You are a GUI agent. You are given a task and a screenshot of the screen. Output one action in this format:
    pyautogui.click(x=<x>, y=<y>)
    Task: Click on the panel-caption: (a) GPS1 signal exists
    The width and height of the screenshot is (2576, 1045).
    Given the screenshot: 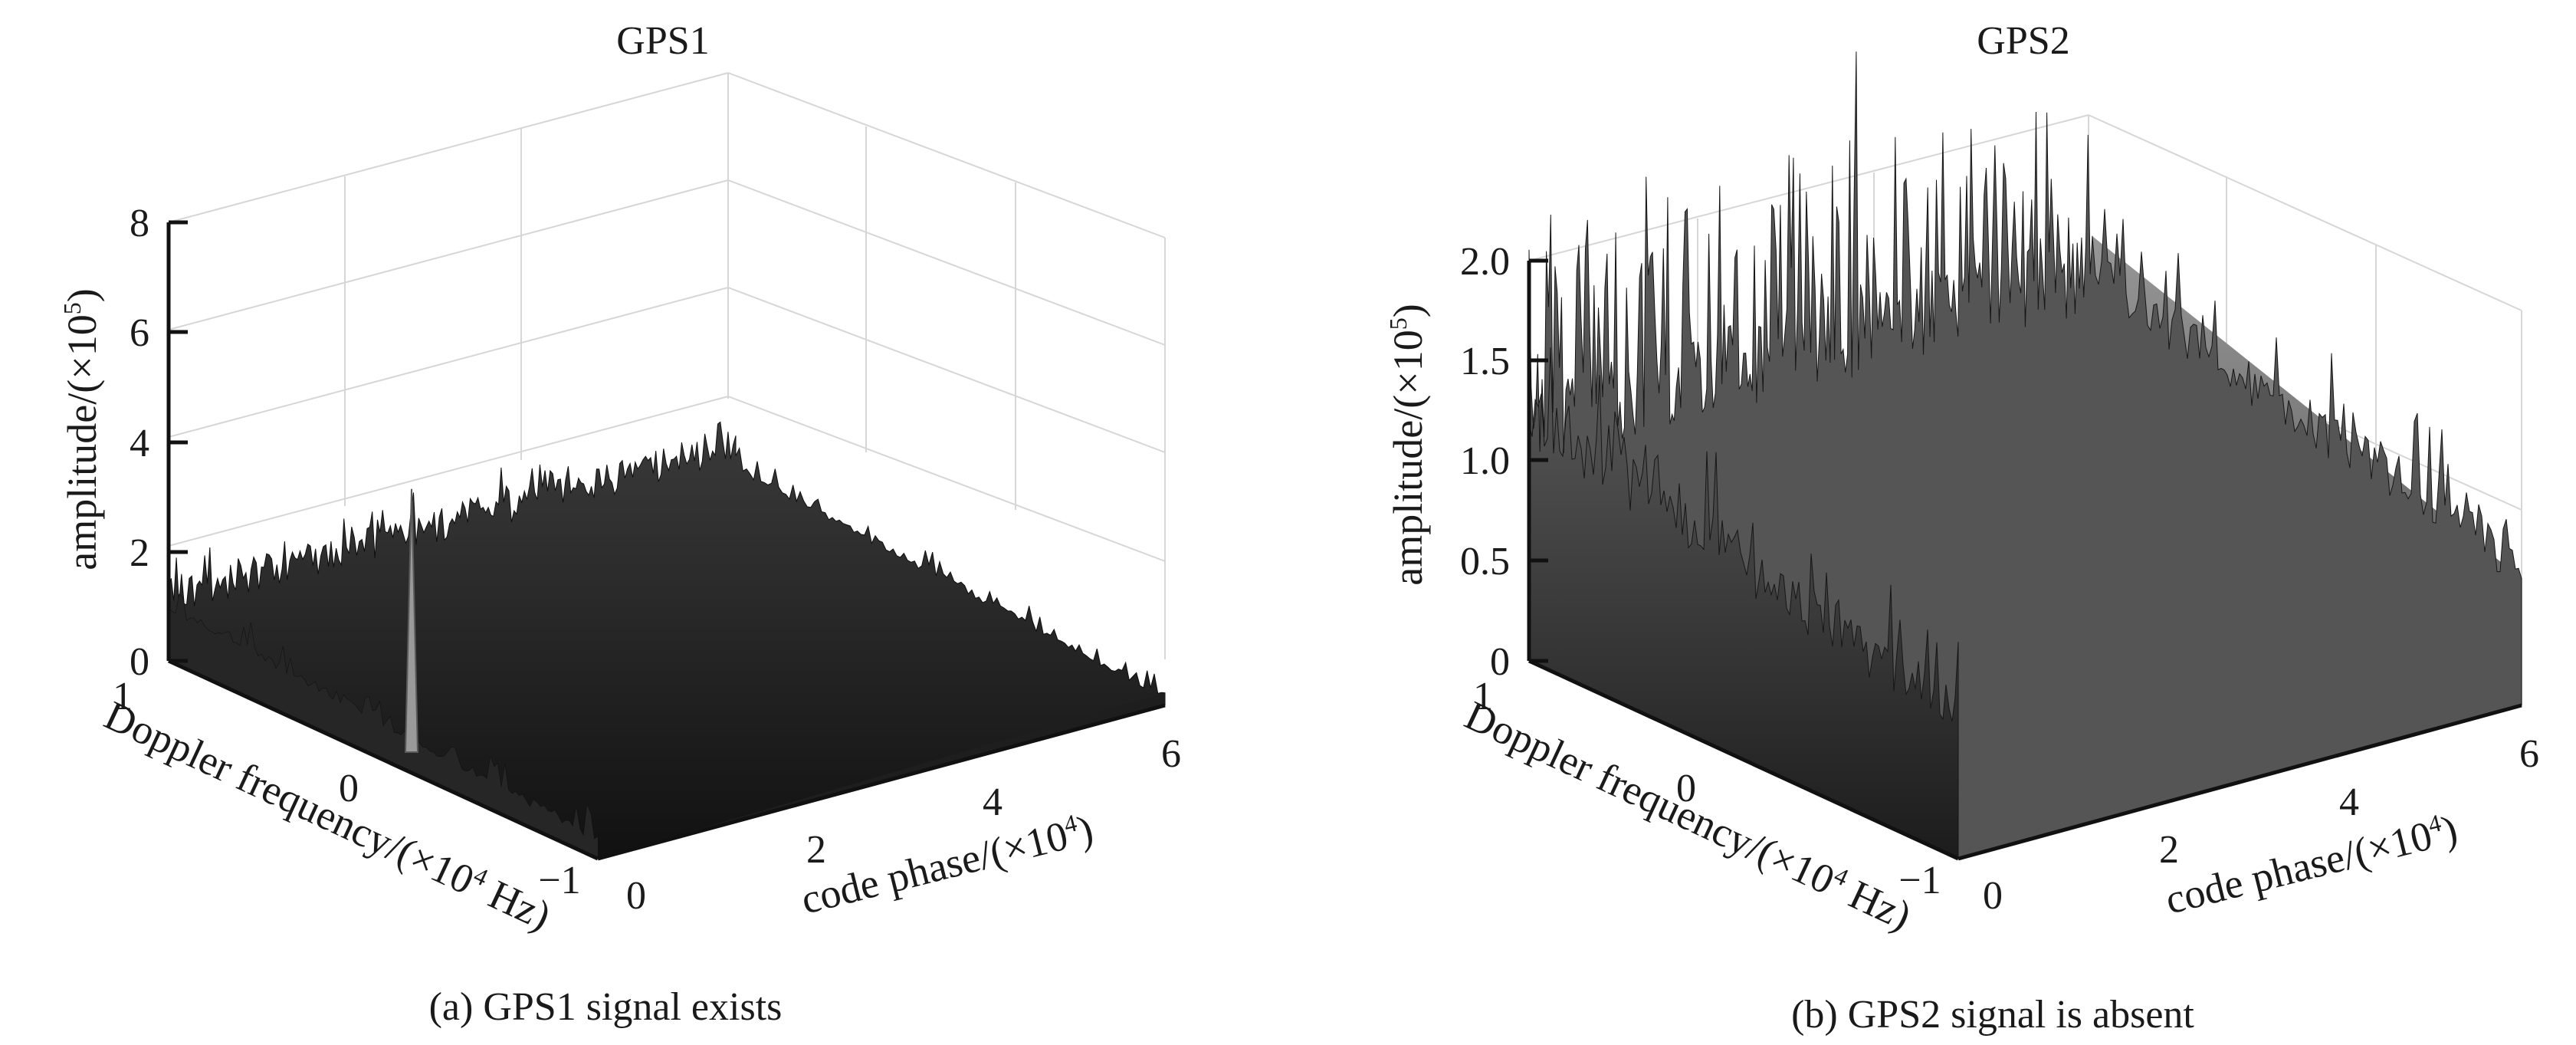 What is the action you would take?
    pyautogui.click(x=606, y=1007)
    